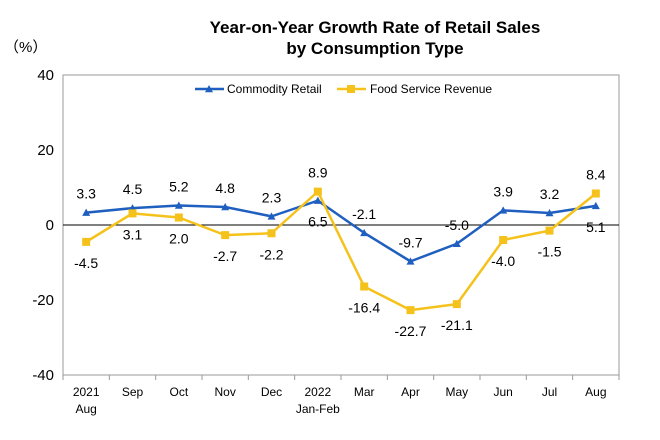  Describe the element at coordinates (343, 89) in the screenshot. I see `legend: Commodity Retail Food Service Revenue` at that location.